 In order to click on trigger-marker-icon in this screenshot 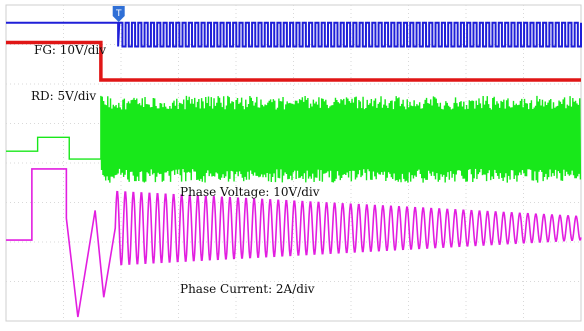, I will do `click(118, 14)`.